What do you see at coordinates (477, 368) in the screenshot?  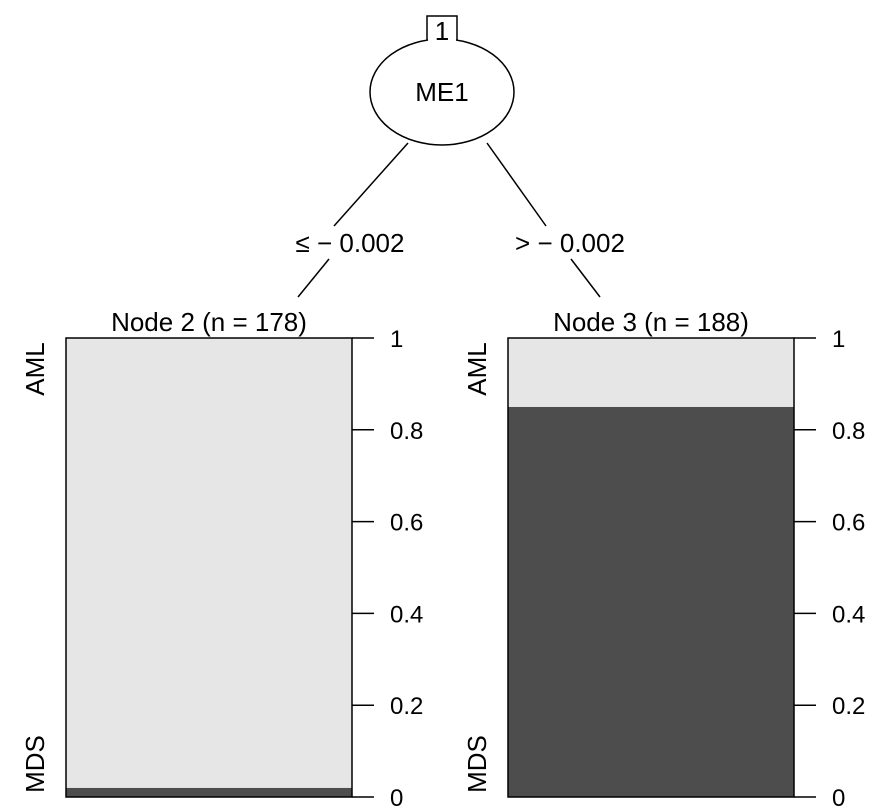 I see `node-3-top-category-label: AML` at bounding box center [477, 368].